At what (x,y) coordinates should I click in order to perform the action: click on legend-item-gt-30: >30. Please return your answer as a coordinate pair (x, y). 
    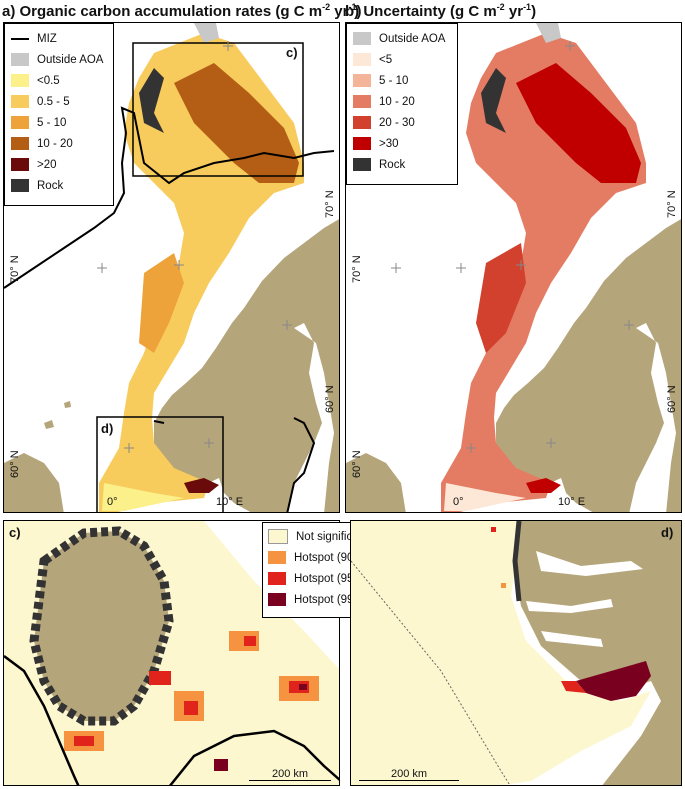
    Looking at the image, I should click on (402, 143).